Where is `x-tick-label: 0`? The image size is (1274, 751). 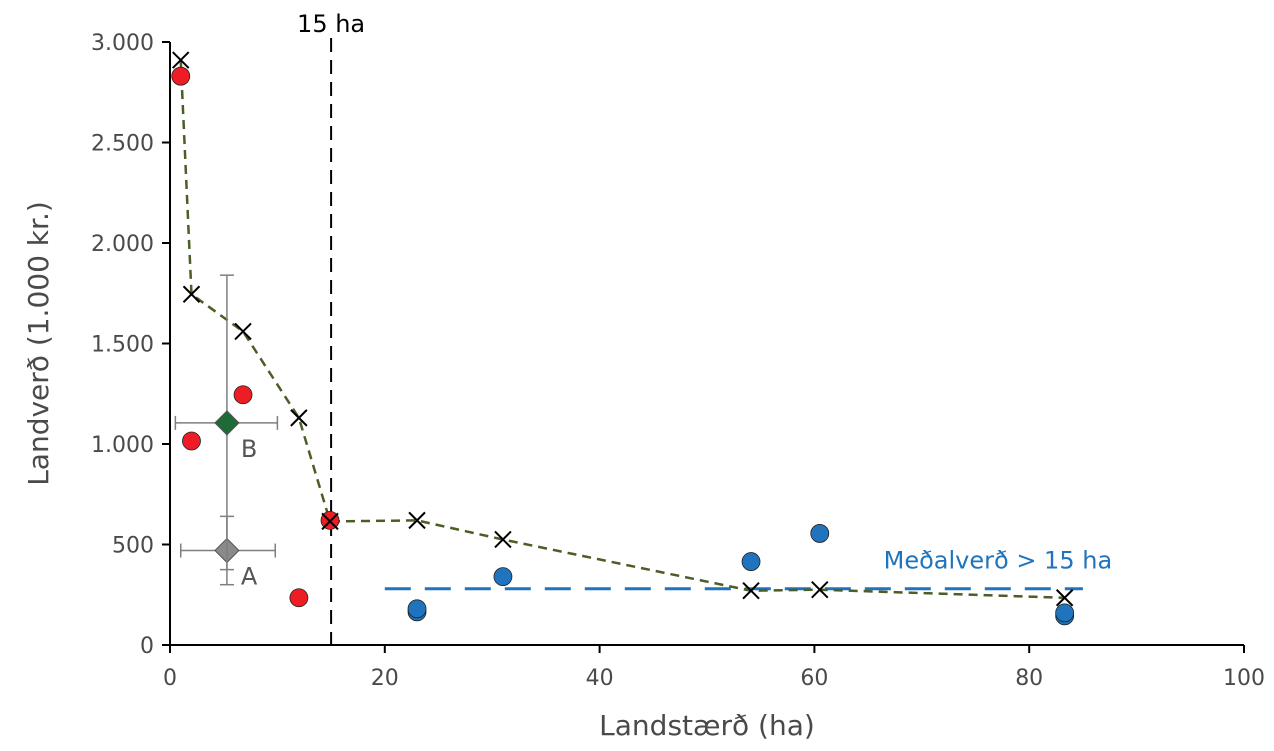 x-tick-label: 0 is located at coordinates (170, 678).